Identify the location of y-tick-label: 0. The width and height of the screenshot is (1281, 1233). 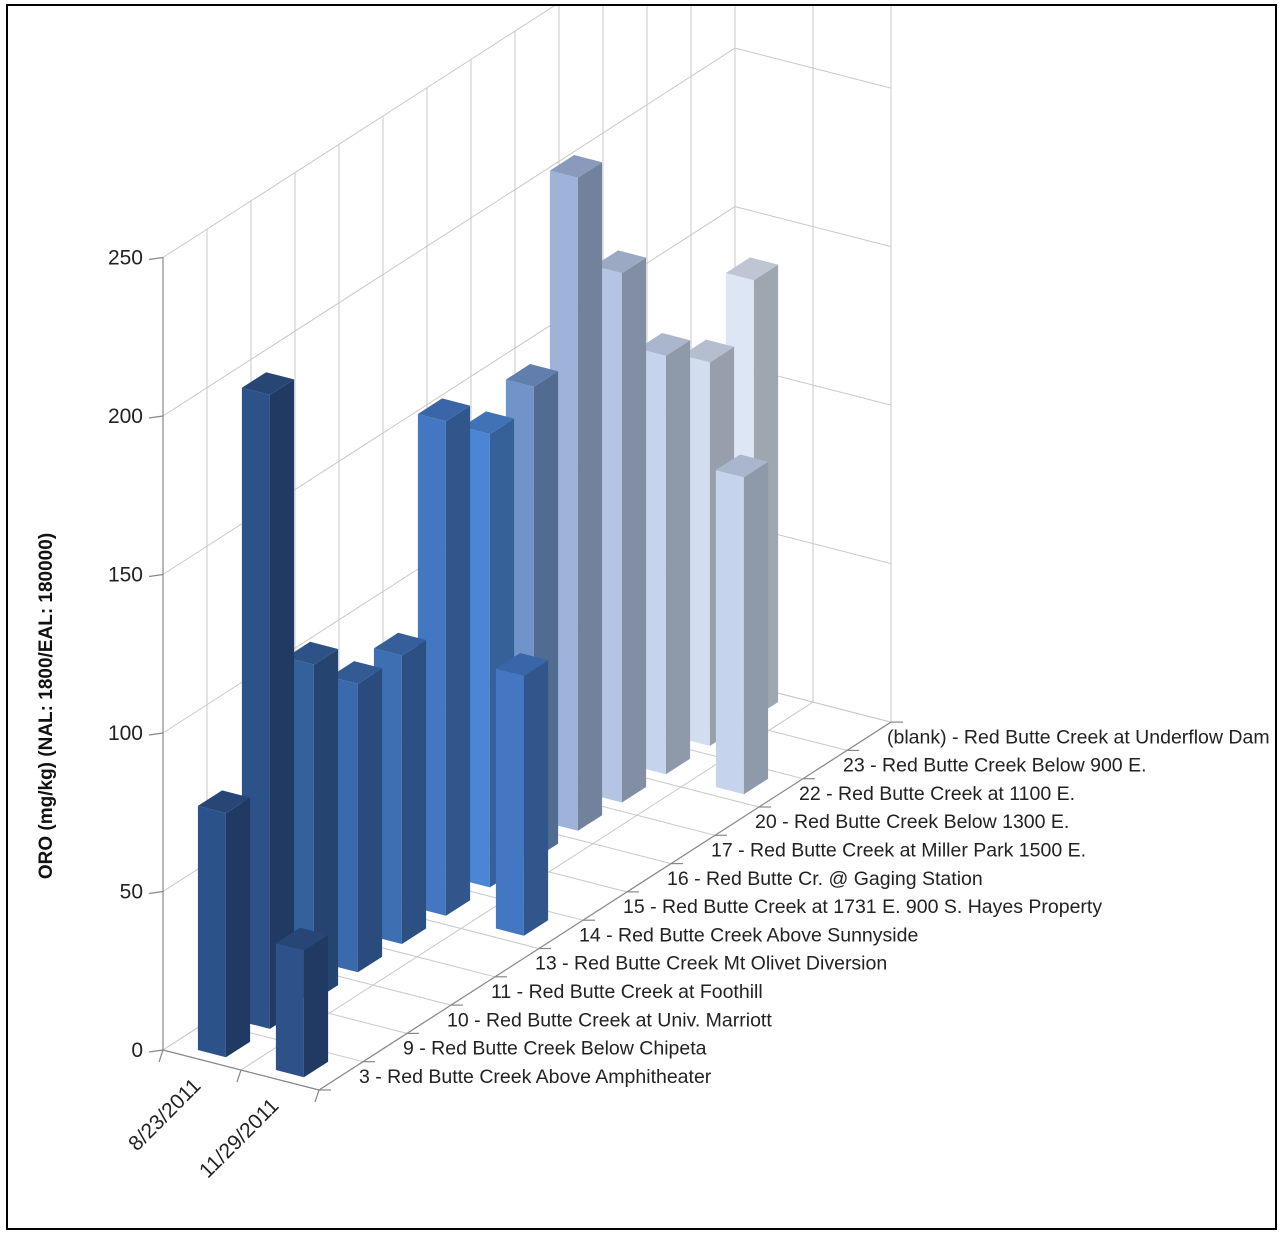
(137, 1050).